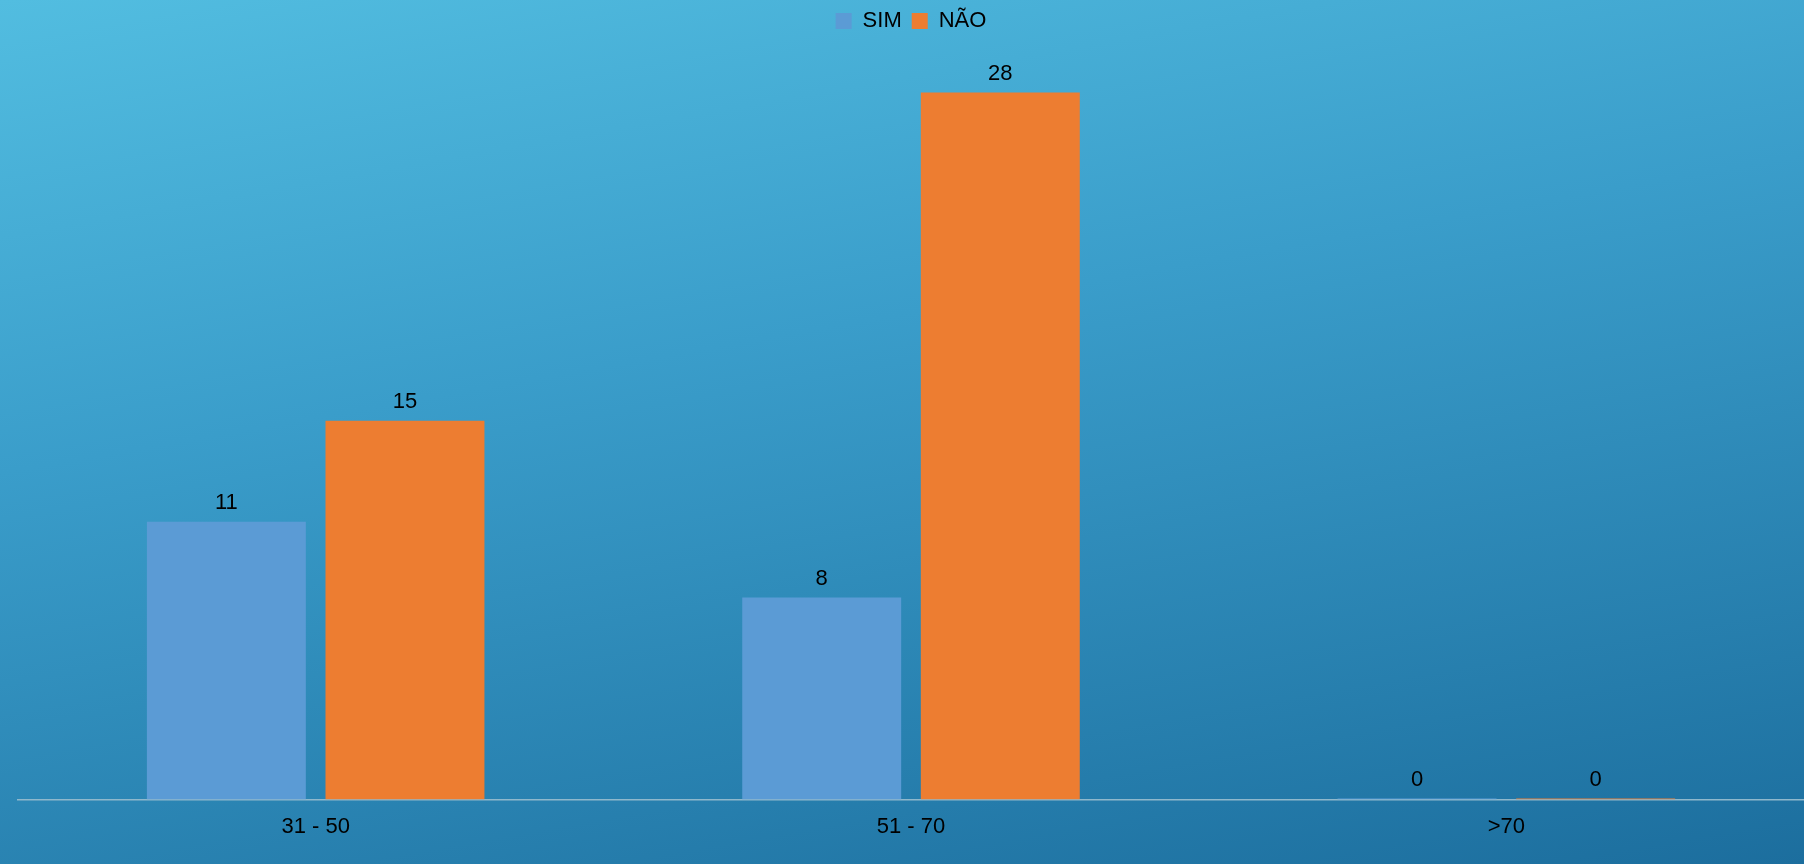  What do you see at coordinates (226, 501) in the screenshot?
I see `data-label: 11` at bounding box center [226, 501].